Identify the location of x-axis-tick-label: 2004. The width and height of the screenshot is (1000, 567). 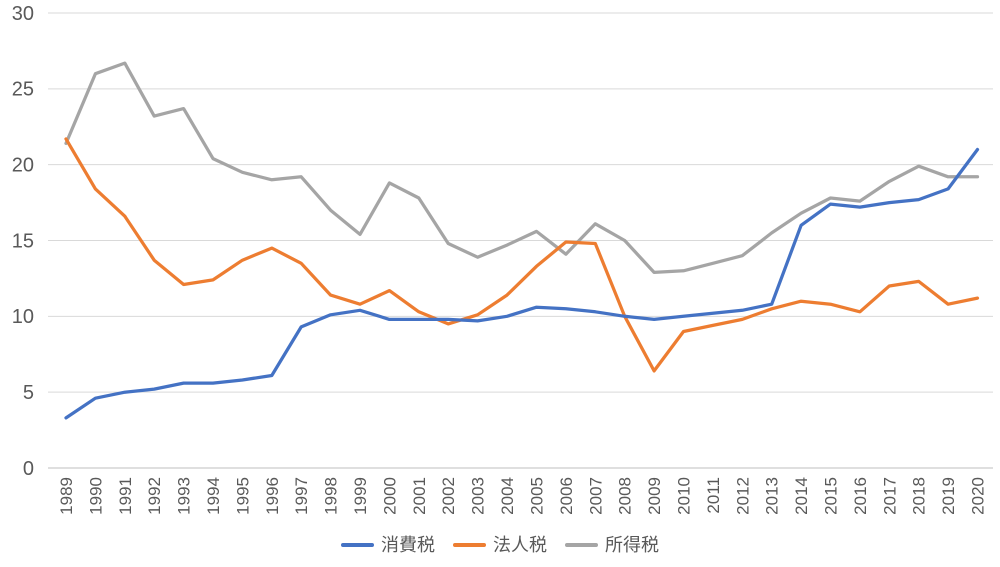
(507, 496).